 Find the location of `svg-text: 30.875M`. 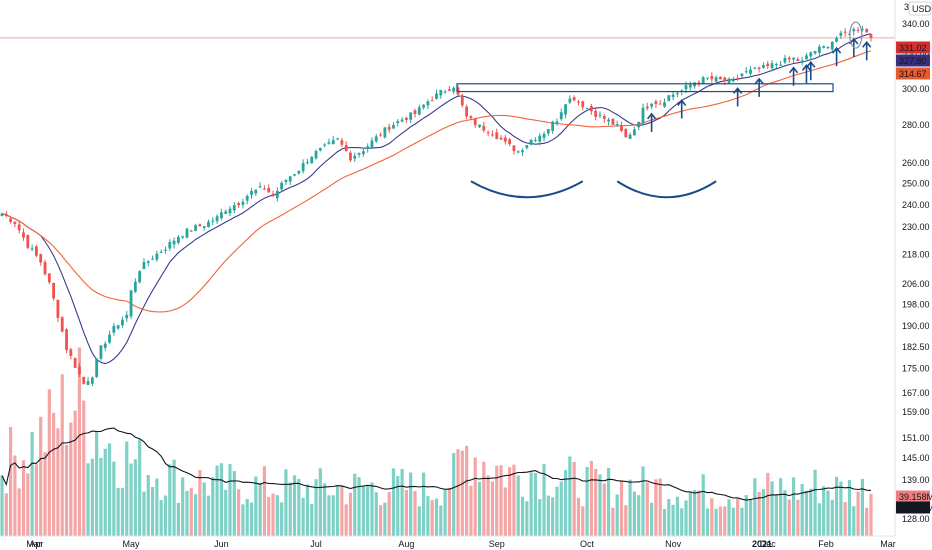

svg-text: 30.875M is located at coordinates (915, 508).